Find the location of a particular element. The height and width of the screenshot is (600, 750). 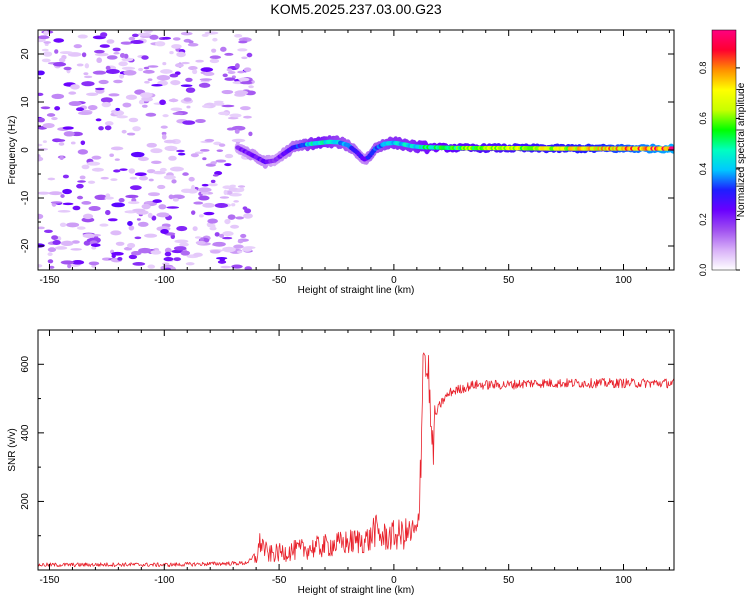

spectrogram-y-tick-label: 0 is located at coordinates (25, 150).